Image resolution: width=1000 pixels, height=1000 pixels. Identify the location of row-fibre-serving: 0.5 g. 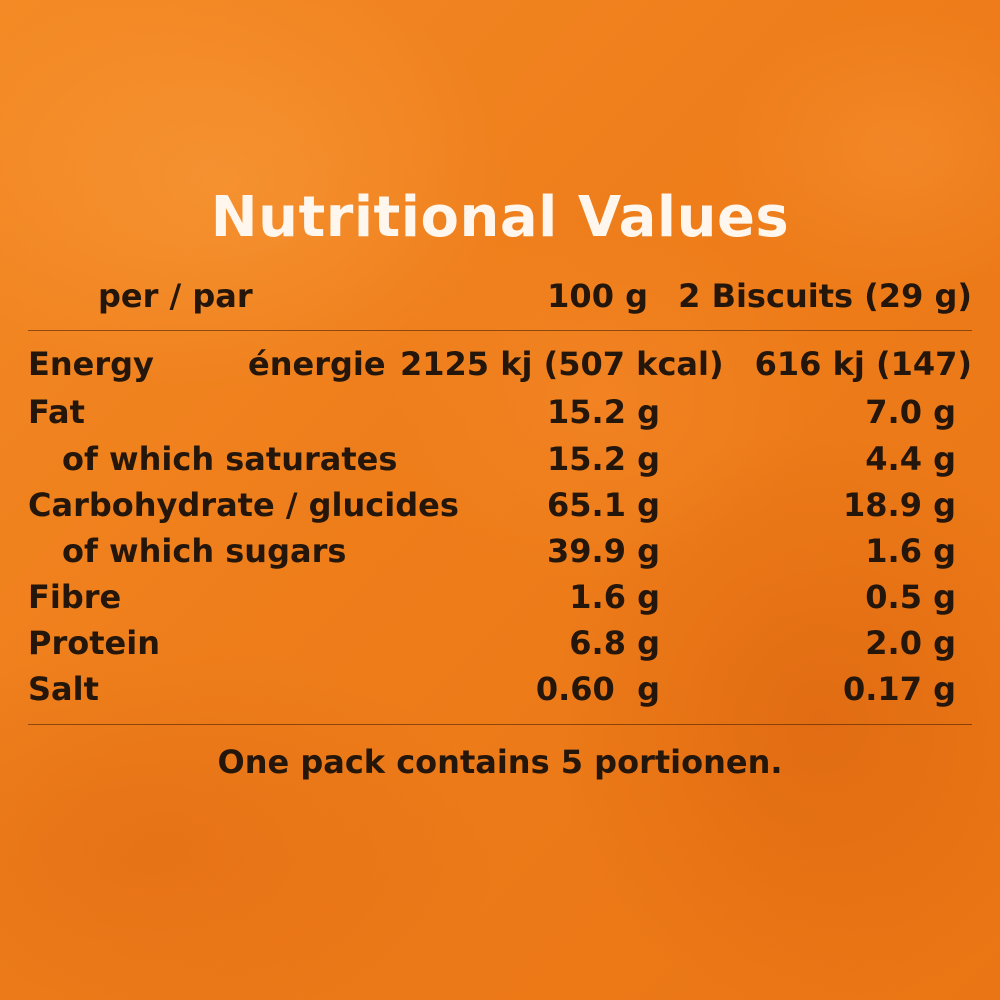
(910, 597).